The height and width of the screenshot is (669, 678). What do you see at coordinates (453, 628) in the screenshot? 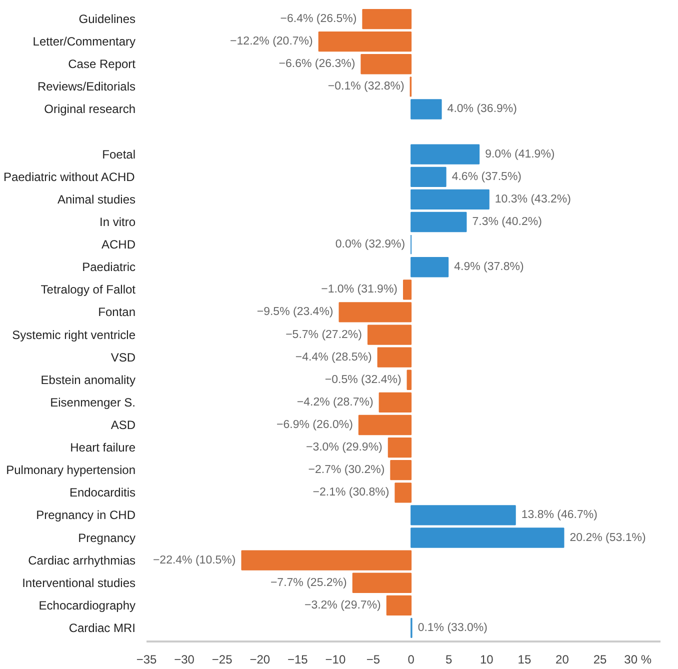
I see `data-label: 0.1% (33.0%)` at bounding box center [453, 628].